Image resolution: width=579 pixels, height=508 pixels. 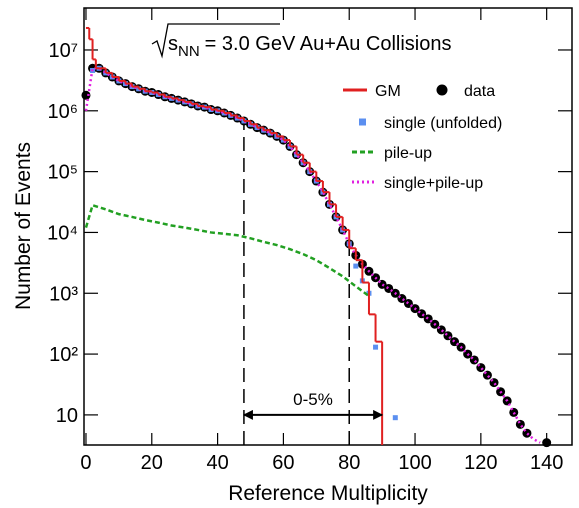 I want to click on legend-label: pile-up, so click(x=408, y=153).